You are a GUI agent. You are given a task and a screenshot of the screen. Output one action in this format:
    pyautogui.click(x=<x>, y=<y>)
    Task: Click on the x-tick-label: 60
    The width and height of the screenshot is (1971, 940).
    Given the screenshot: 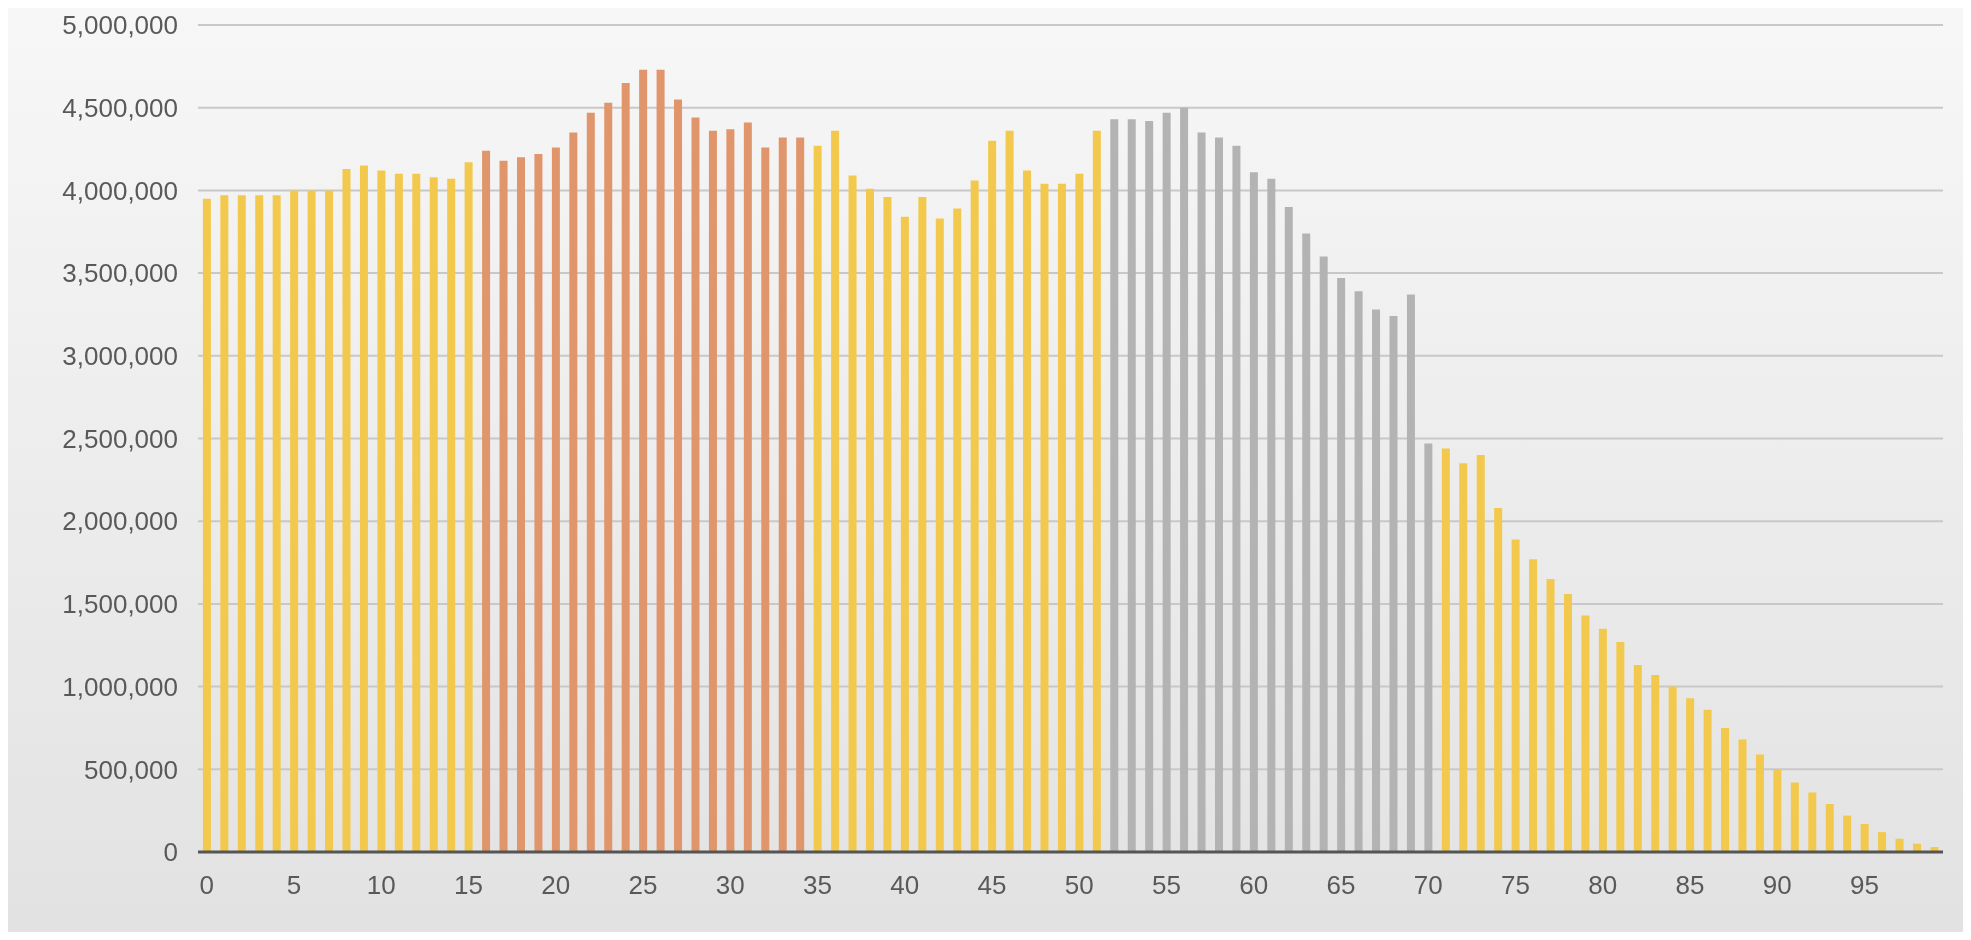 What is the action you would take?
    pyautogui.click(x=1254, y=885)
    